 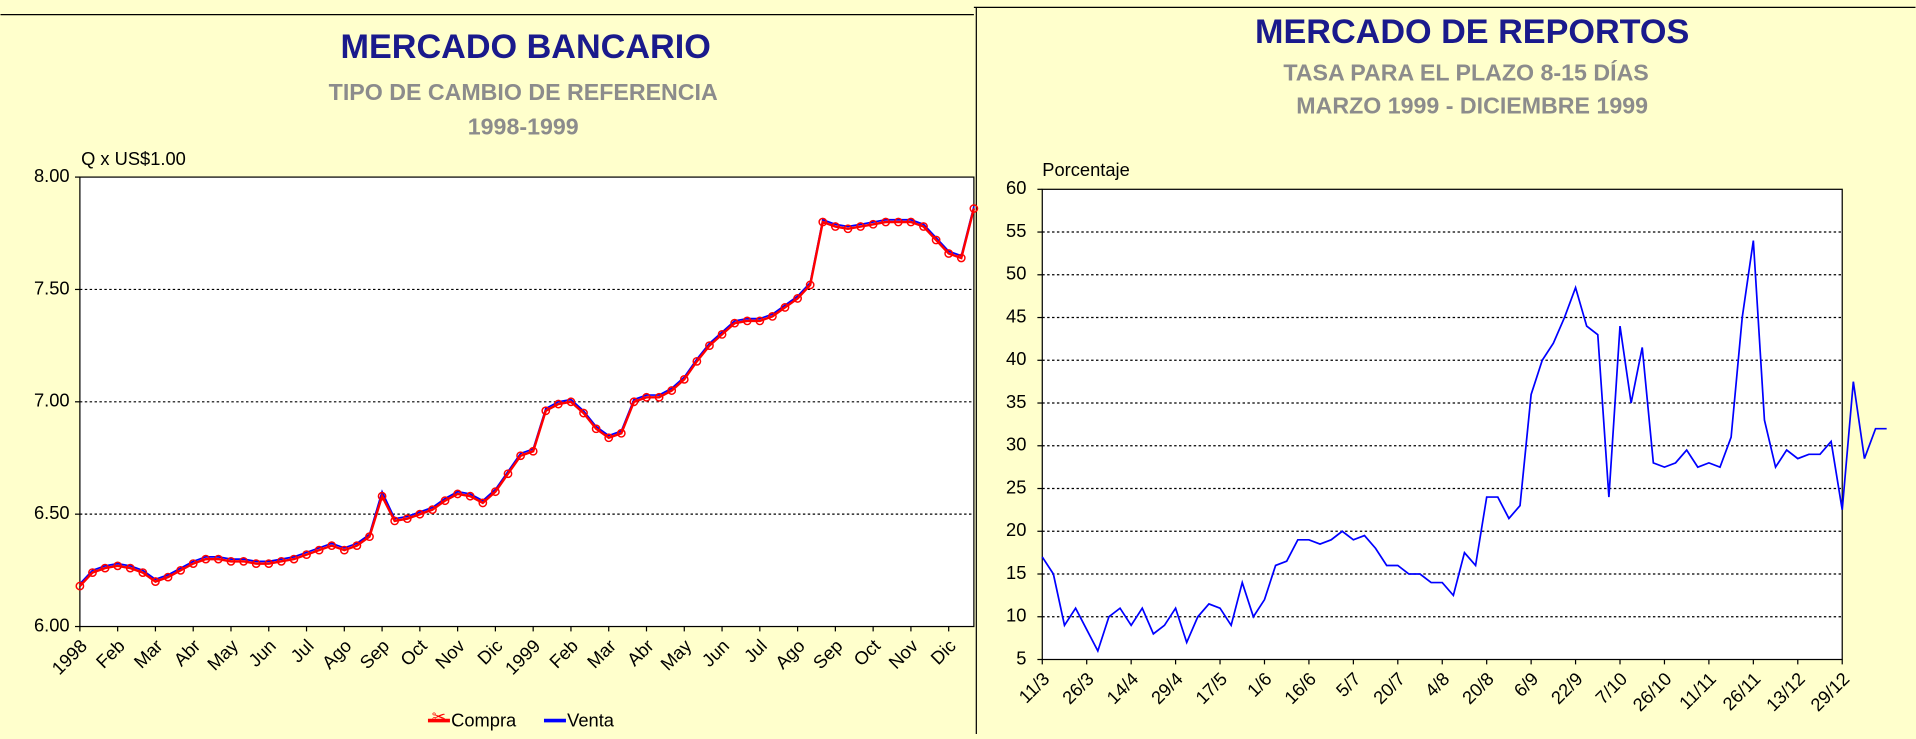 What do you see at coordinates (374, 654) in the screenshot?
I see `x-tick-label: Sep` at bounding box center [374, 654].